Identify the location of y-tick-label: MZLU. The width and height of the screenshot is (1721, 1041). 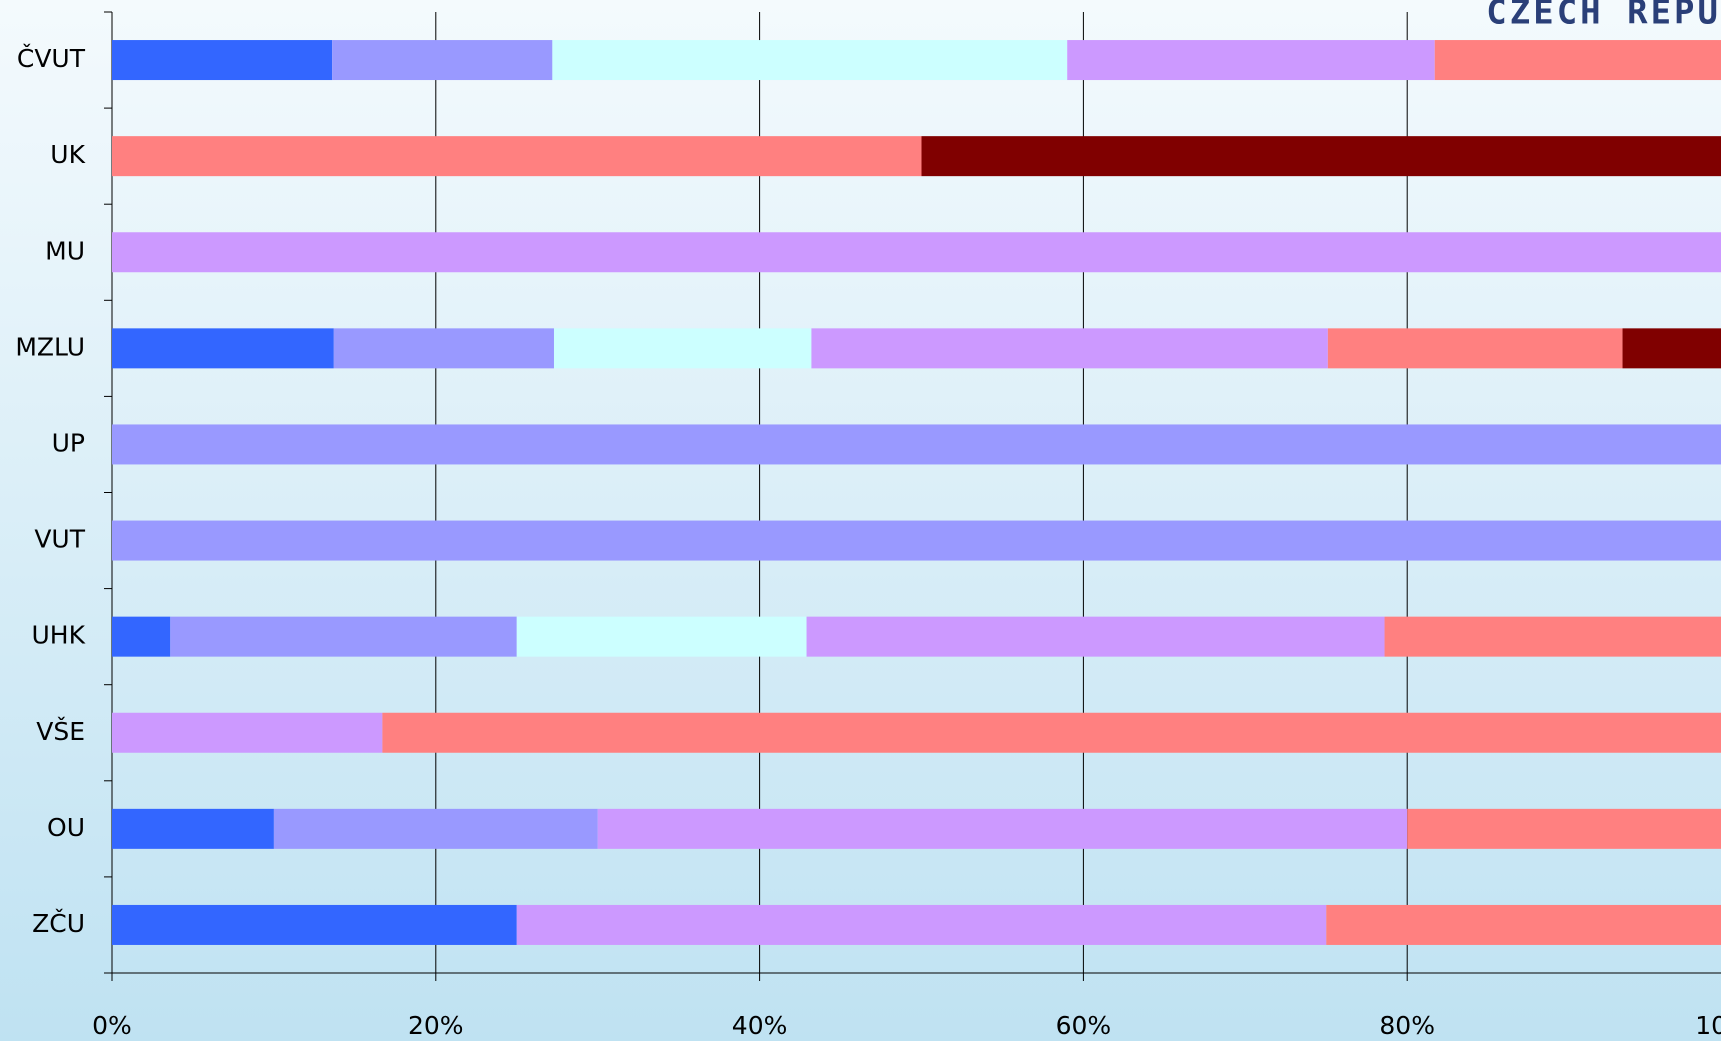
(50, 346).